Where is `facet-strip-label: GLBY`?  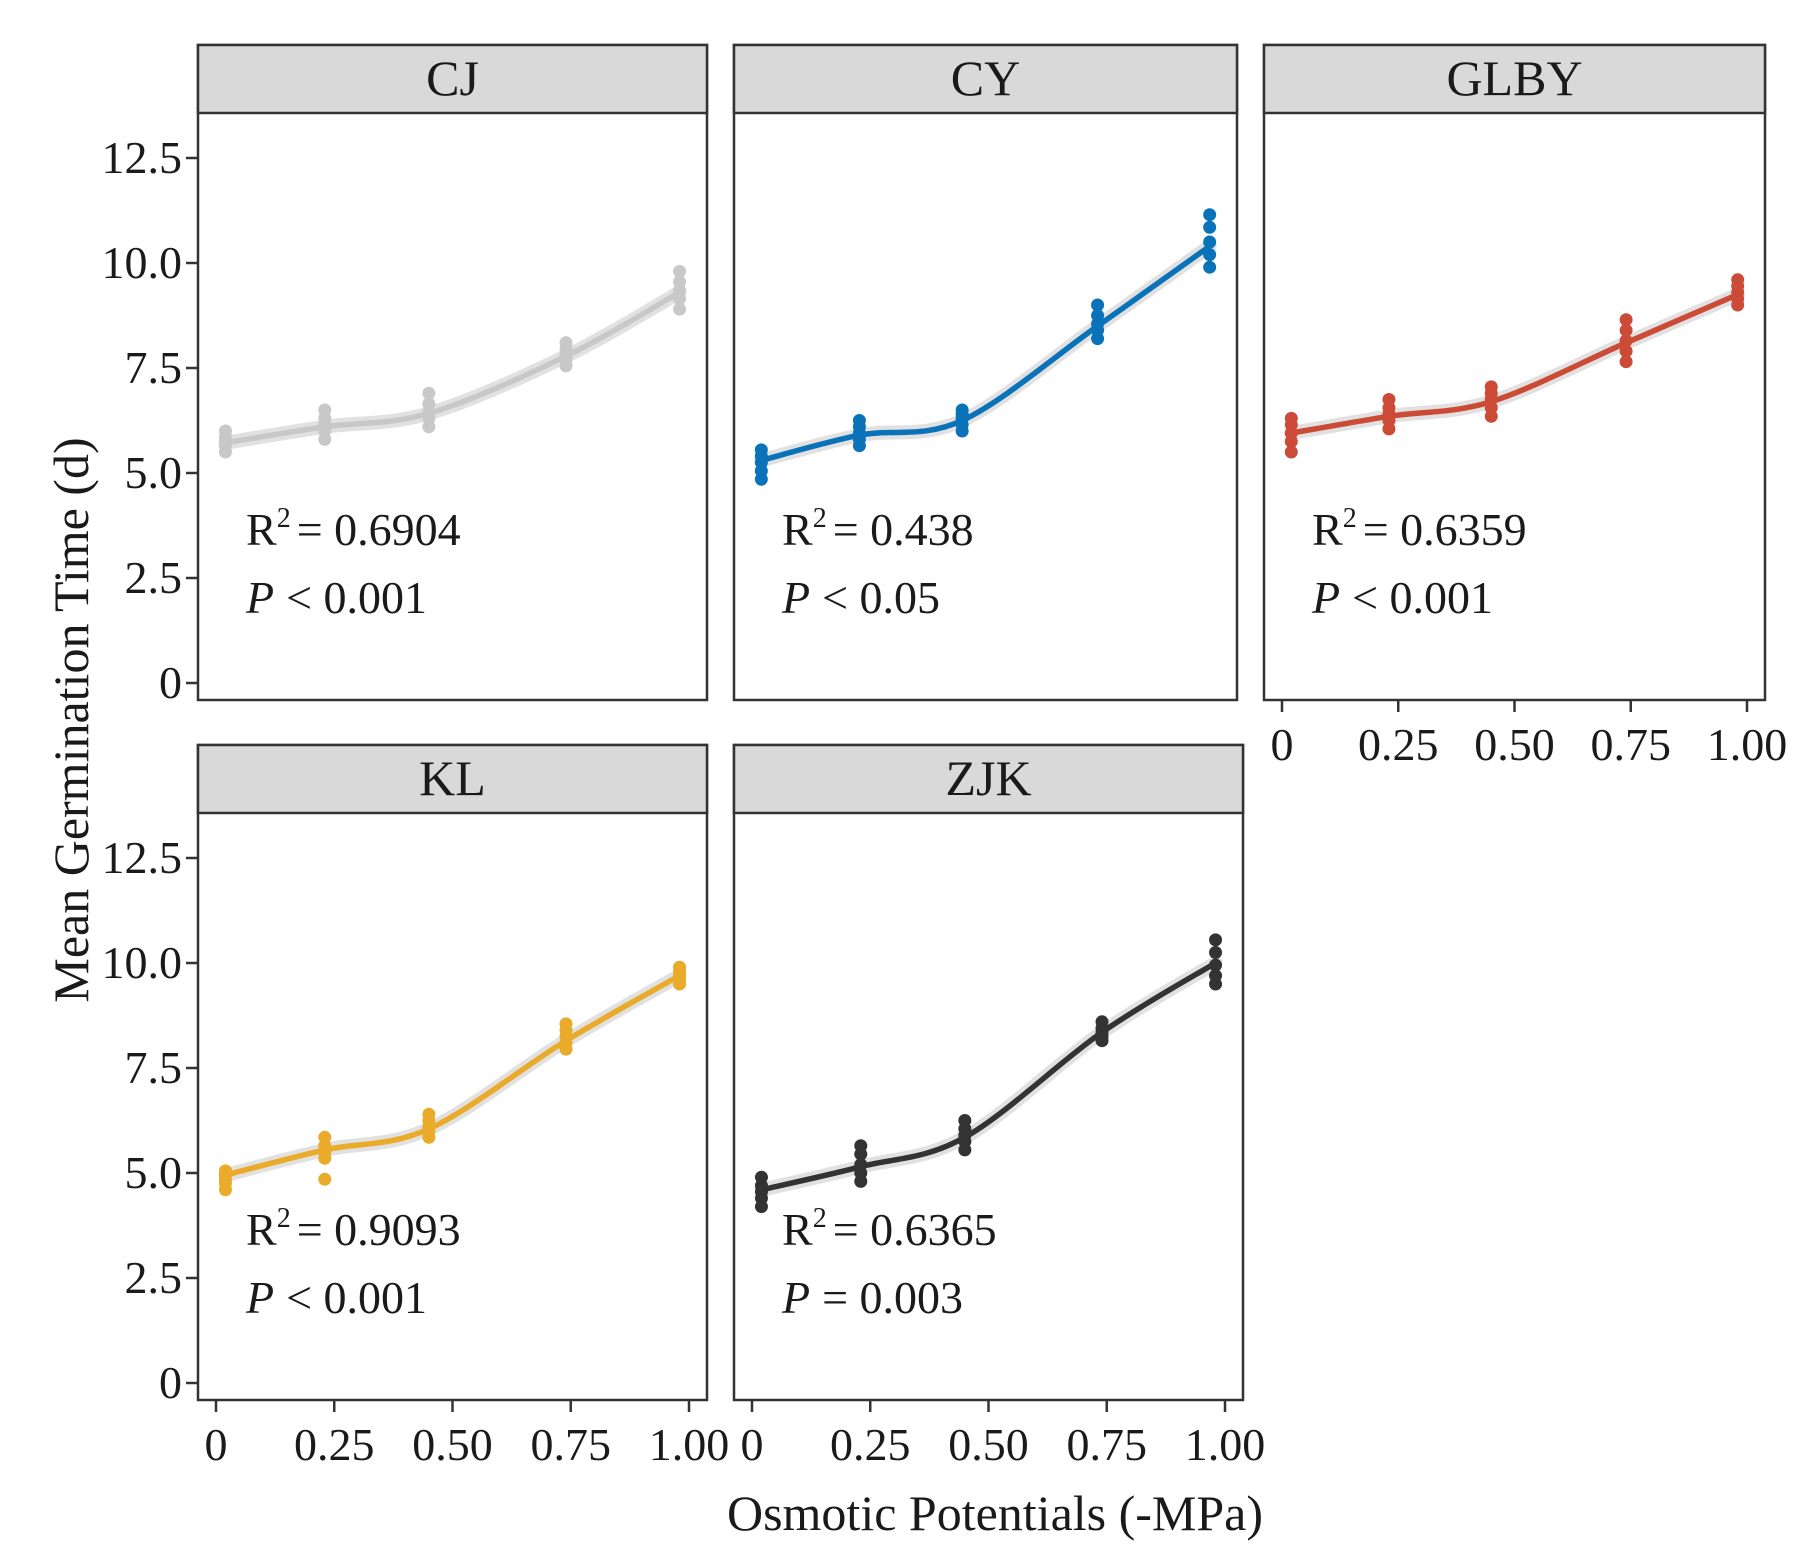 facet-strip-label: GLBY is located at coordinates (1514, 78).